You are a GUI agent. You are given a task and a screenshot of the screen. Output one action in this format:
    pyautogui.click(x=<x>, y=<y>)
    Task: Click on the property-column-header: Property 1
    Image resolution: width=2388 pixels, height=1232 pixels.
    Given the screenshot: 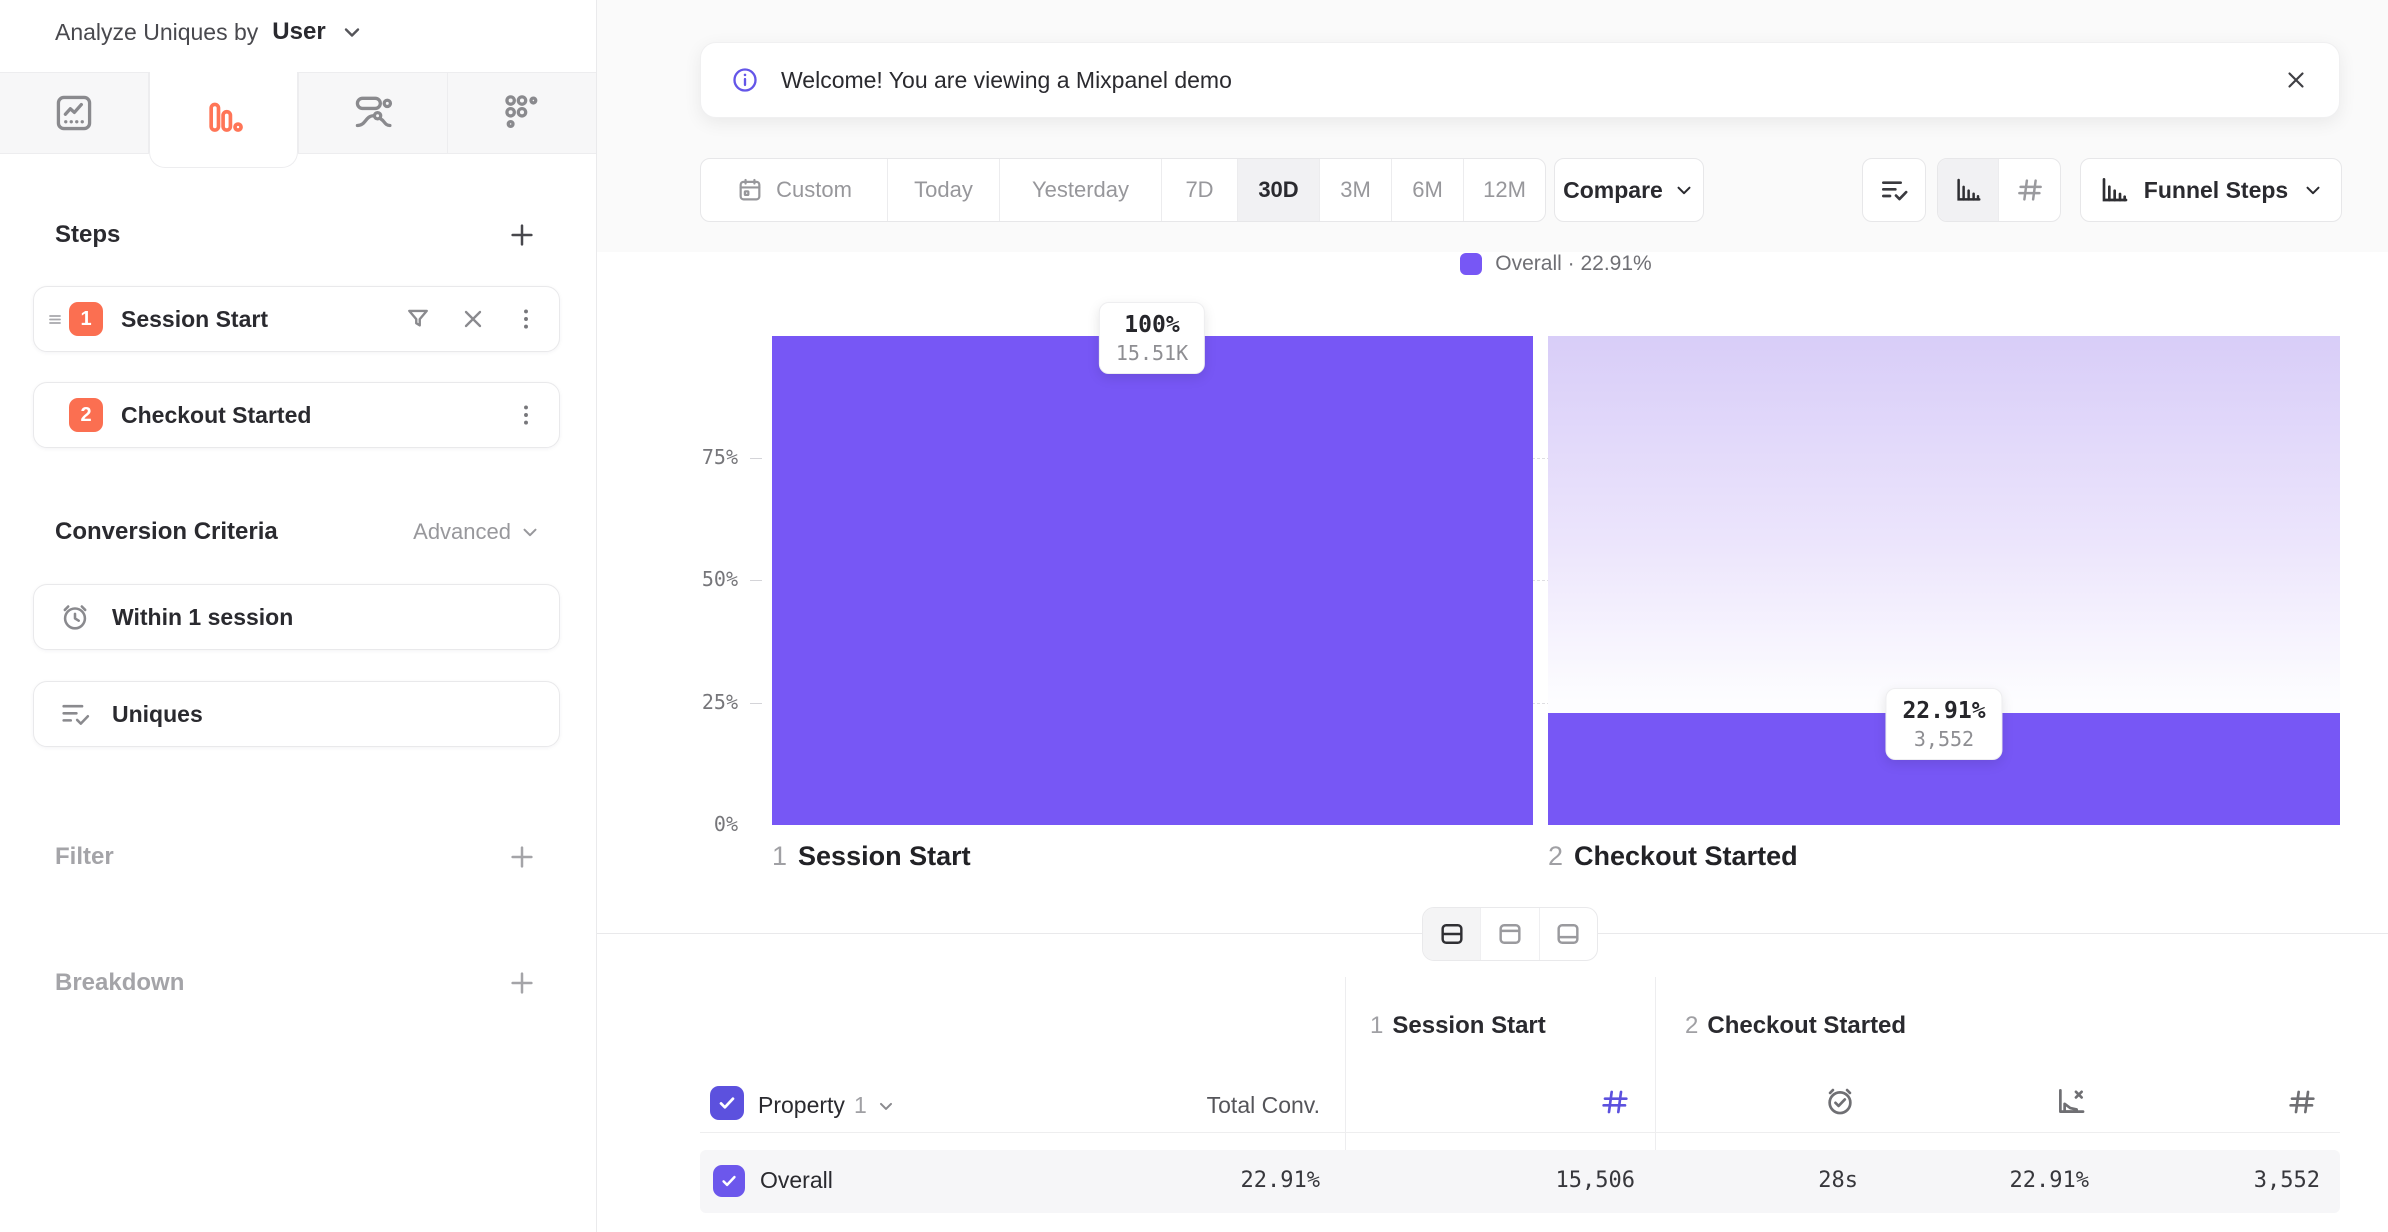 What is the action you would take?
    pyautogui.click(x=827, y=1105)
    